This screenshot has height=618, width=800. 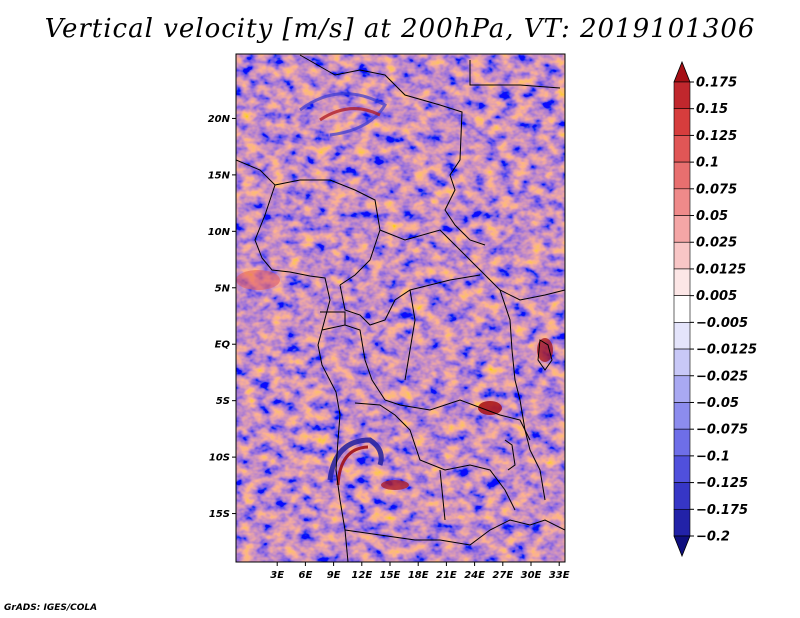 What do you see at coordinates (51, 608) in the screenshot?
I see `grads-credit: GrADS: IGES/COLA` at bounding box center [51, 608].